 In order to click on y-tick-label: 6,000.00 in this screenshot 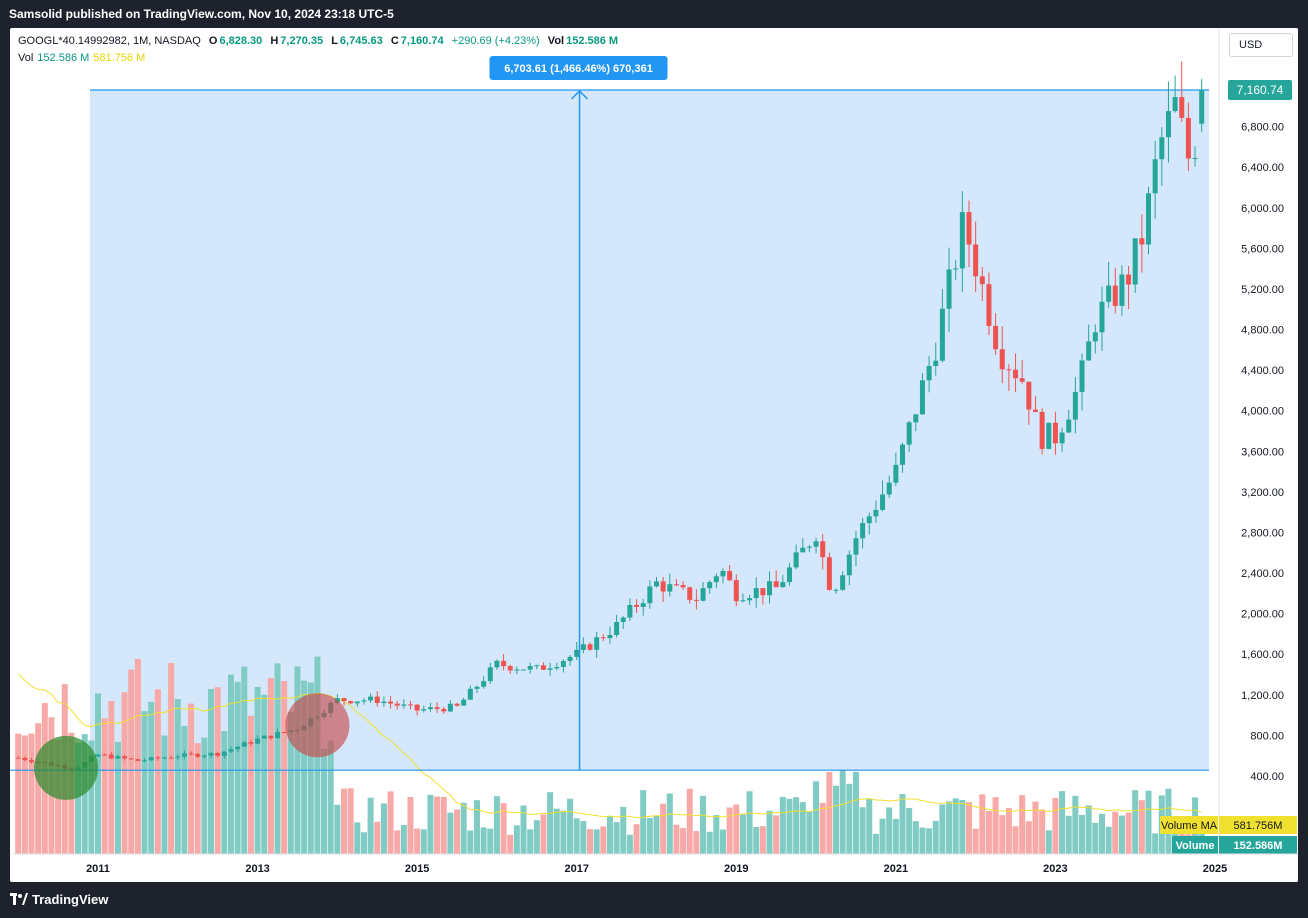, I will do `click(1262, 209)`.